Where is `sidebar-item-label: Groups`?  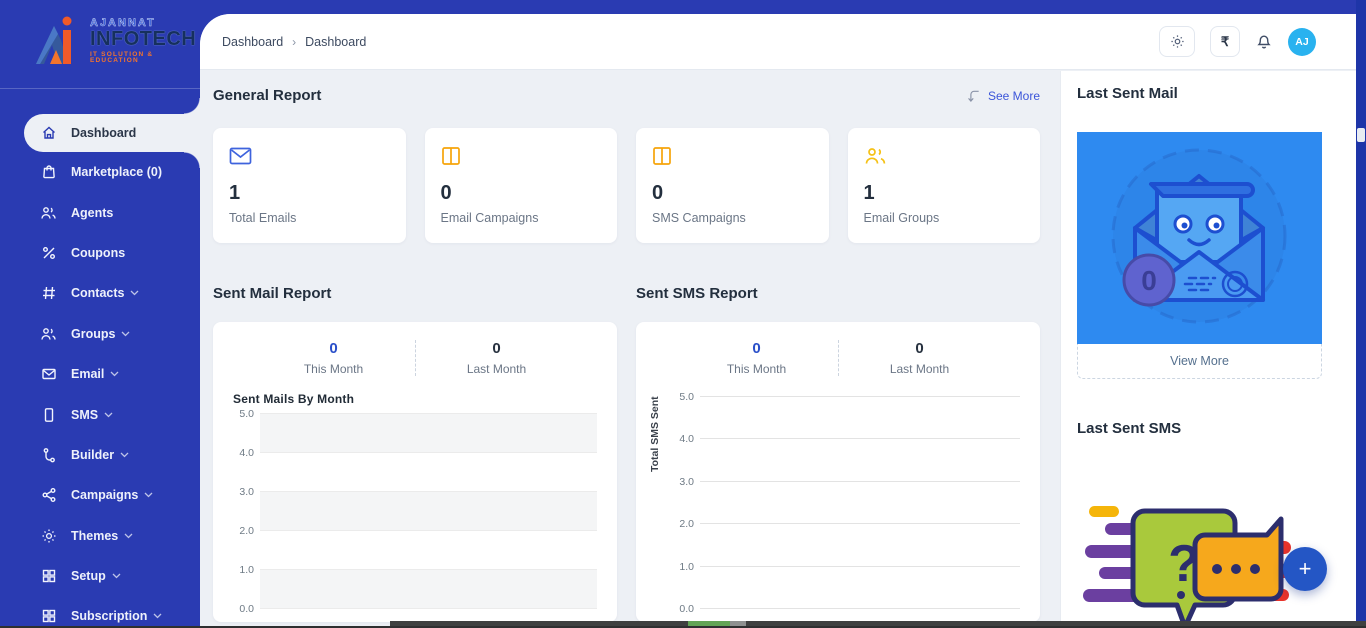 sidebar-item-label: Groups is located at coordinates (93, 333).